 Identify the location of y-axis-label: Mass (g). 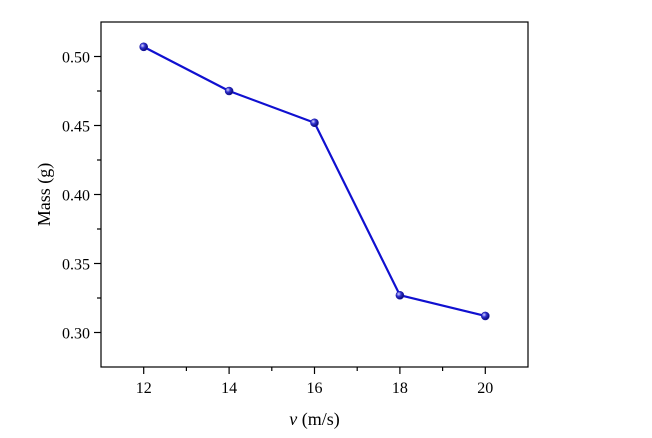
(44, 195).